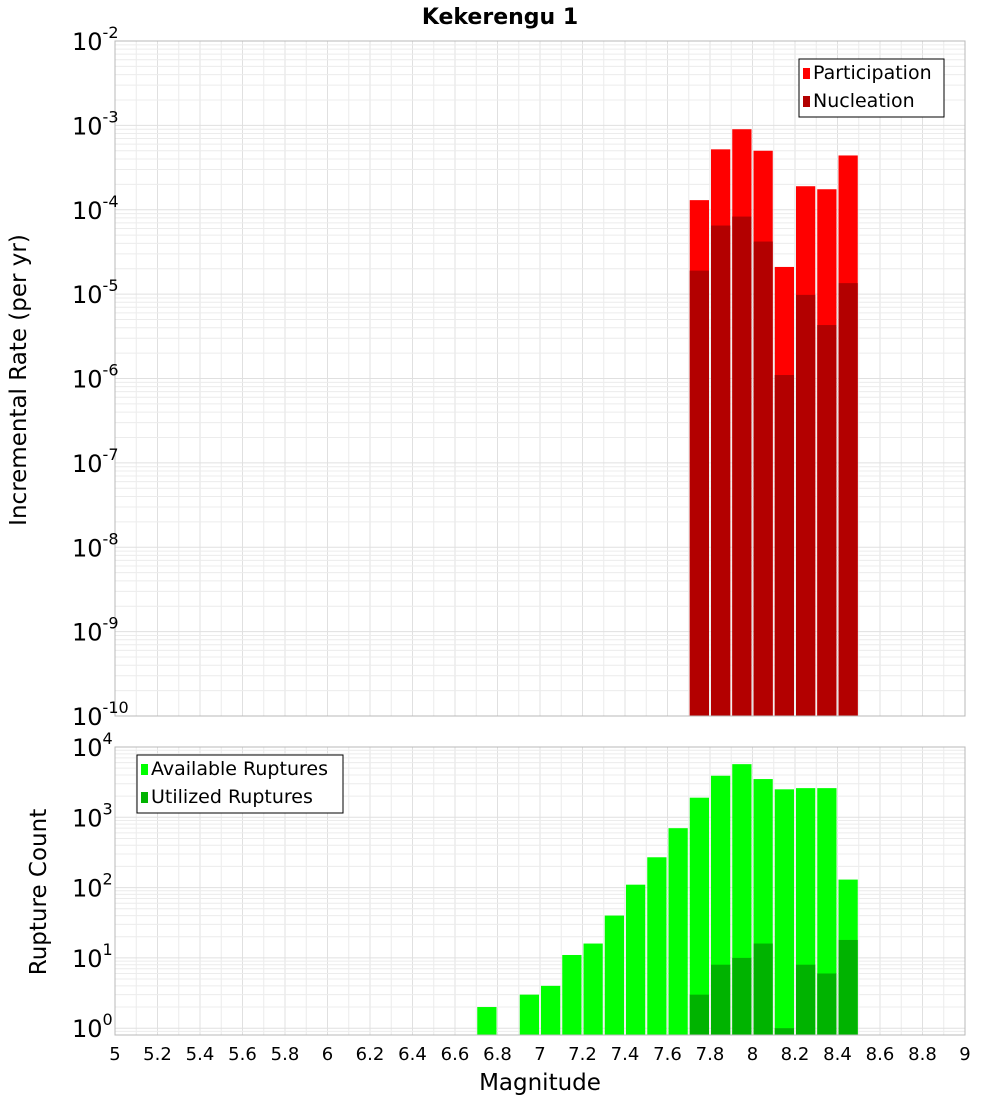 Image resolution: width=1000 pixels, height=1100 pixels. Describe the element at coordinates (864, 101) in the screenshot. I see `legend-label: Nucleation` at that location.